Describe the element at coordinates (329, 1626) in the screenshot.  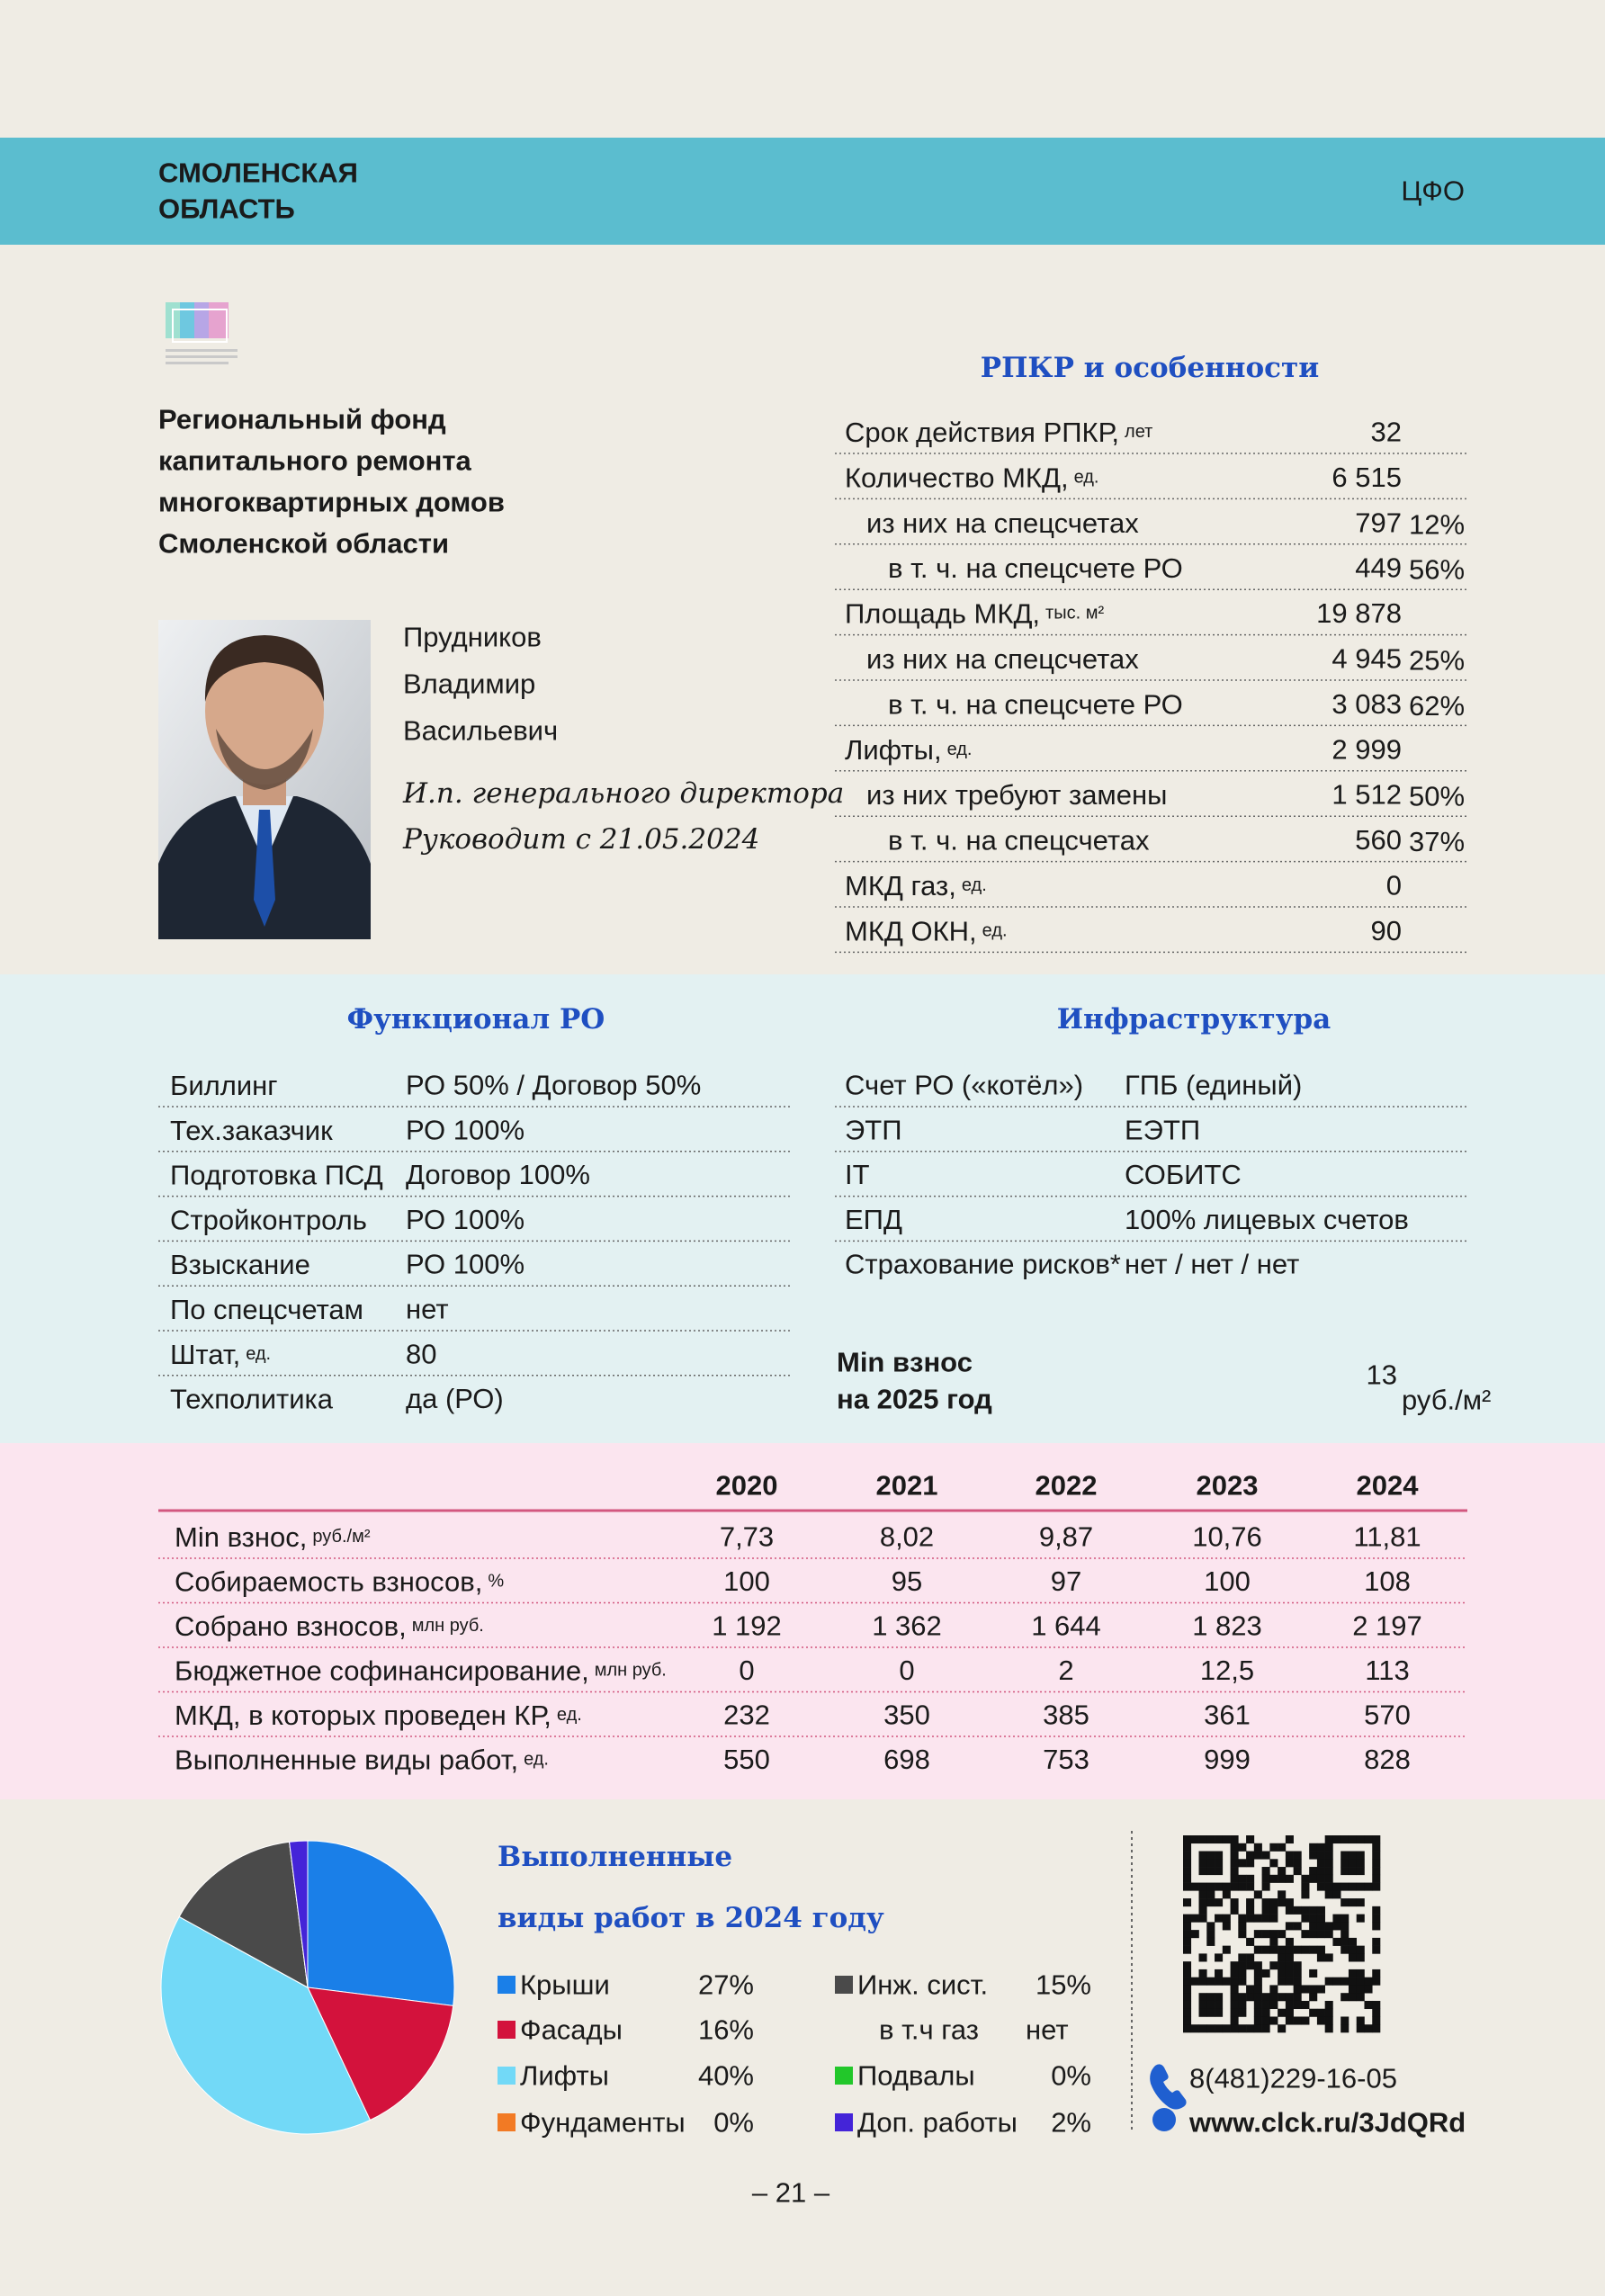
I see `table-label: Собрано взносов, млн руб.` at that location.